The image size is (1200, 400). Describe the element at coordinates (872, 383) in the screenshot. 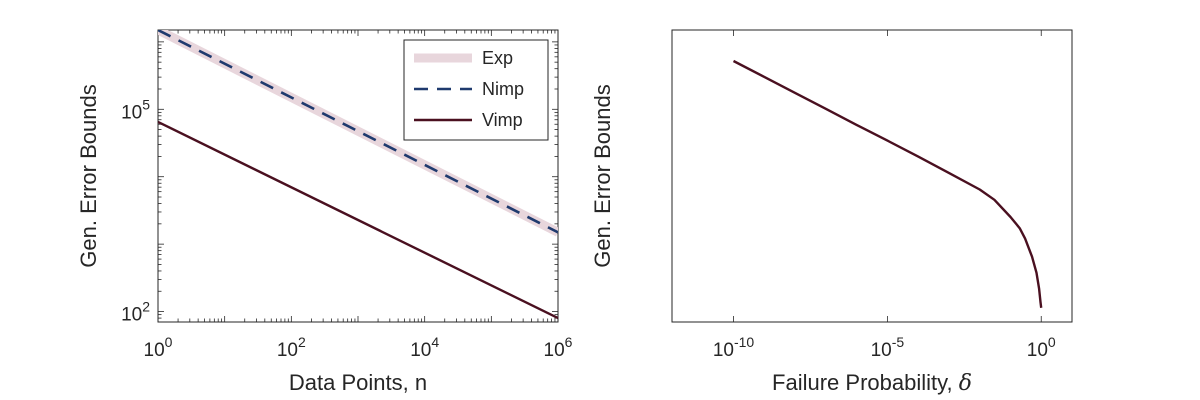

I see `x-axis-label: Failure Probability, δ` at that location.